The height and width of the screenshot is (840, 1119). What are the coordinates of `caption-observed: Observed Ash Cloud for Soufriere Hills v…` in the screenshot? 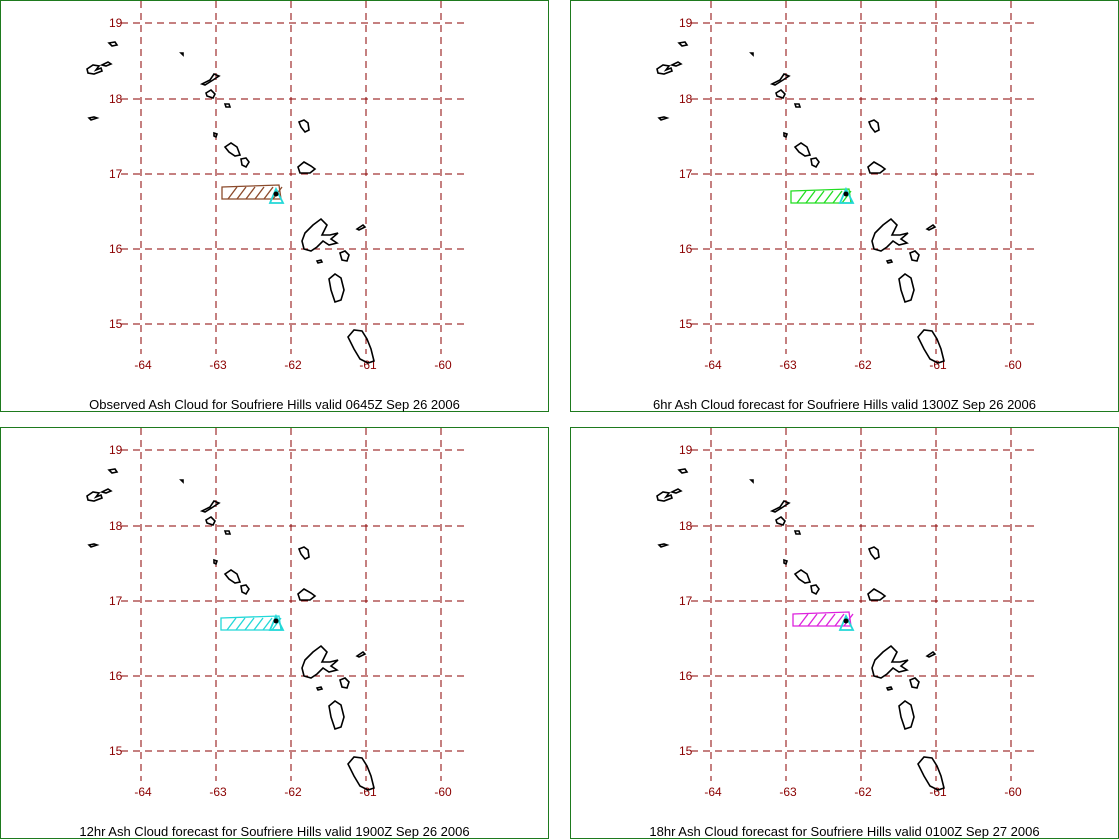 It's located at (274, 404).